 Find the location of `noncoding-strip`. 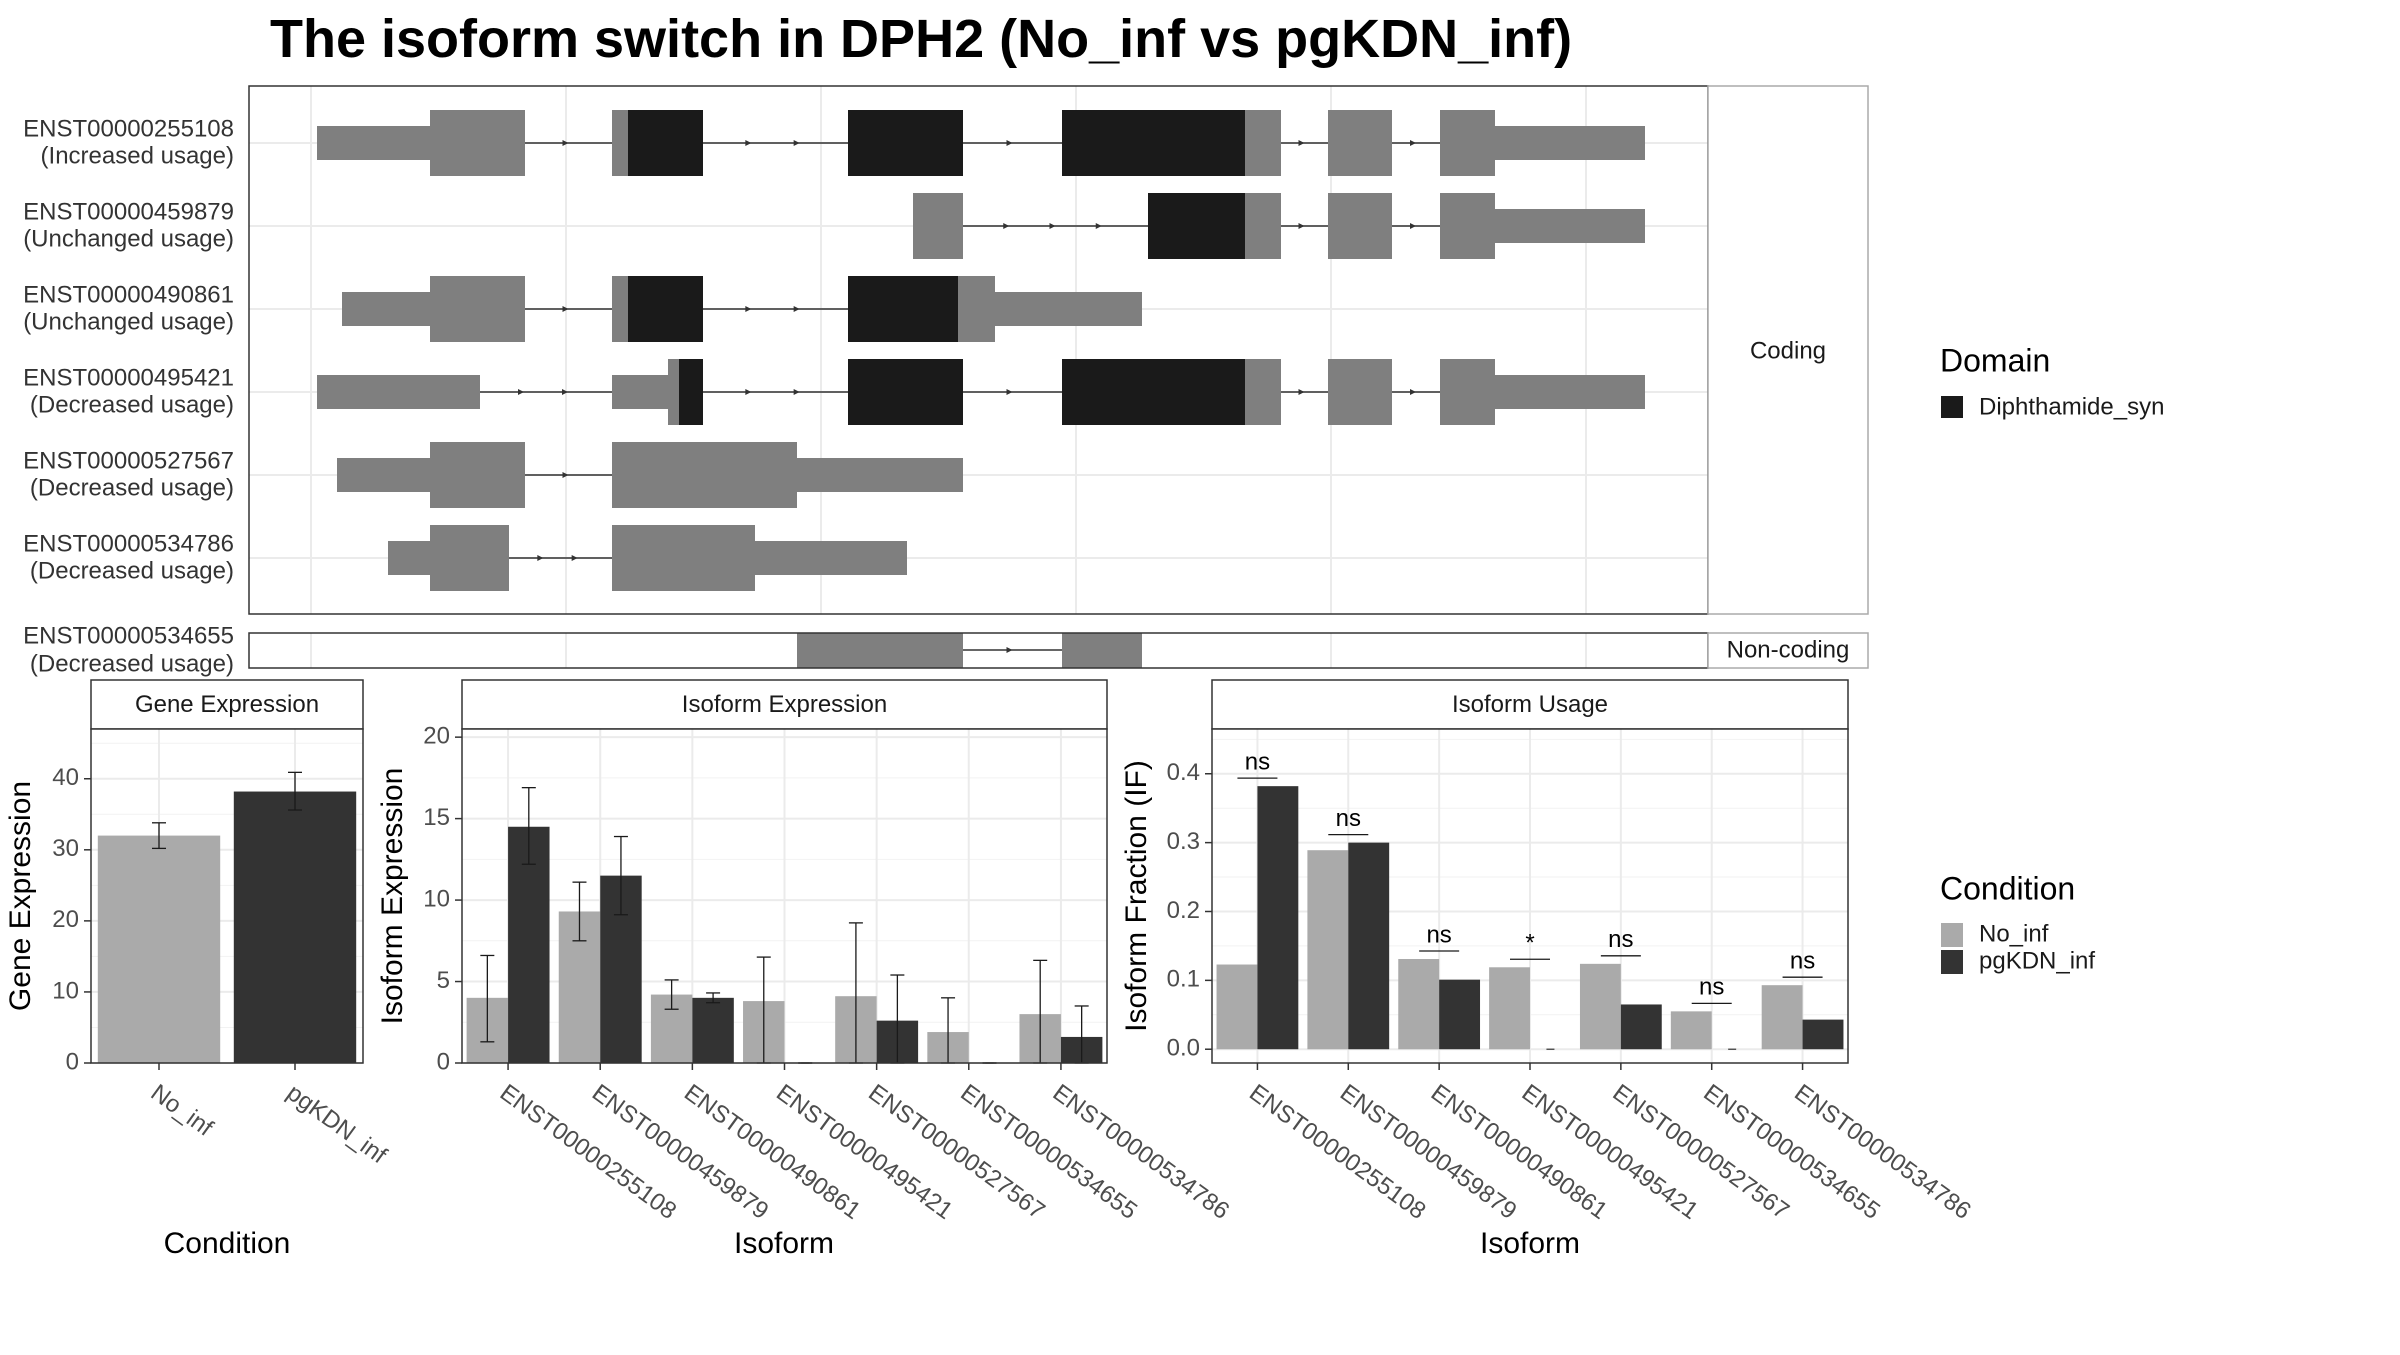

noncoding-strip is located at coordinates (1788, 650).